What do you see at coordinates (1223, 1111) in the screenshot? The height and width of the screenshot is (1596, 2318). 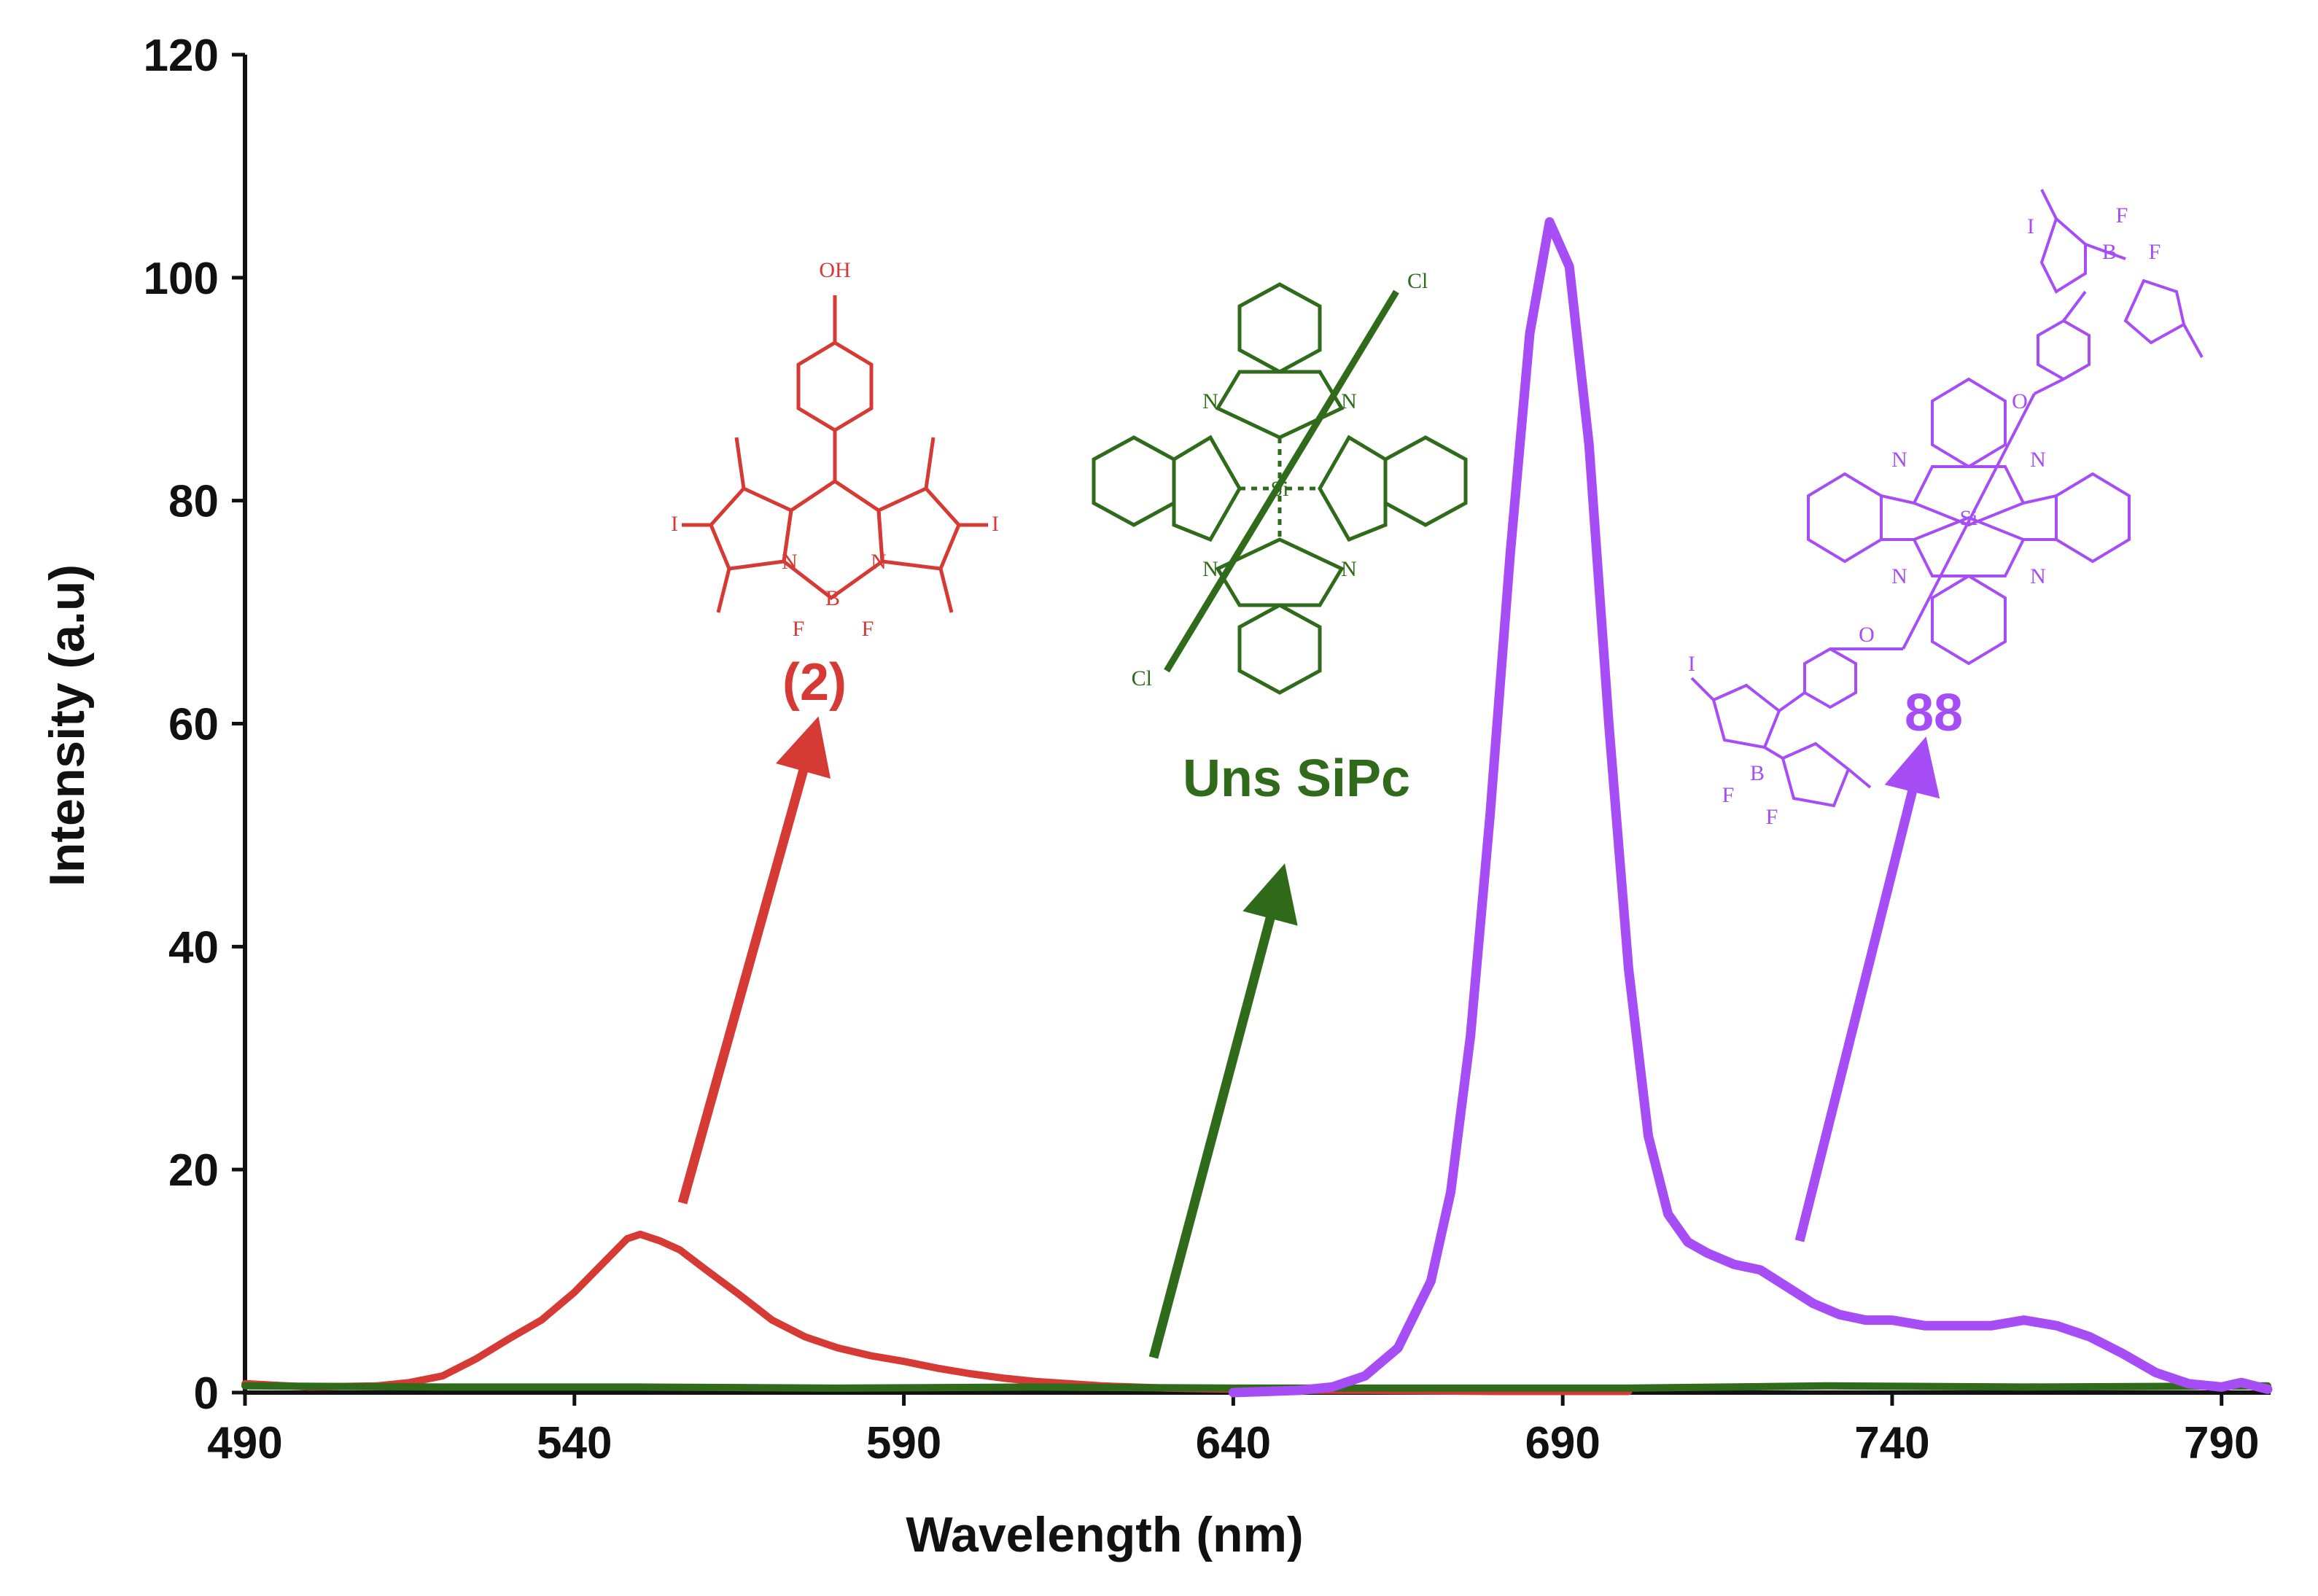 I see `arrow-green-uns-sipc` at bounding box center [1223, 1111].